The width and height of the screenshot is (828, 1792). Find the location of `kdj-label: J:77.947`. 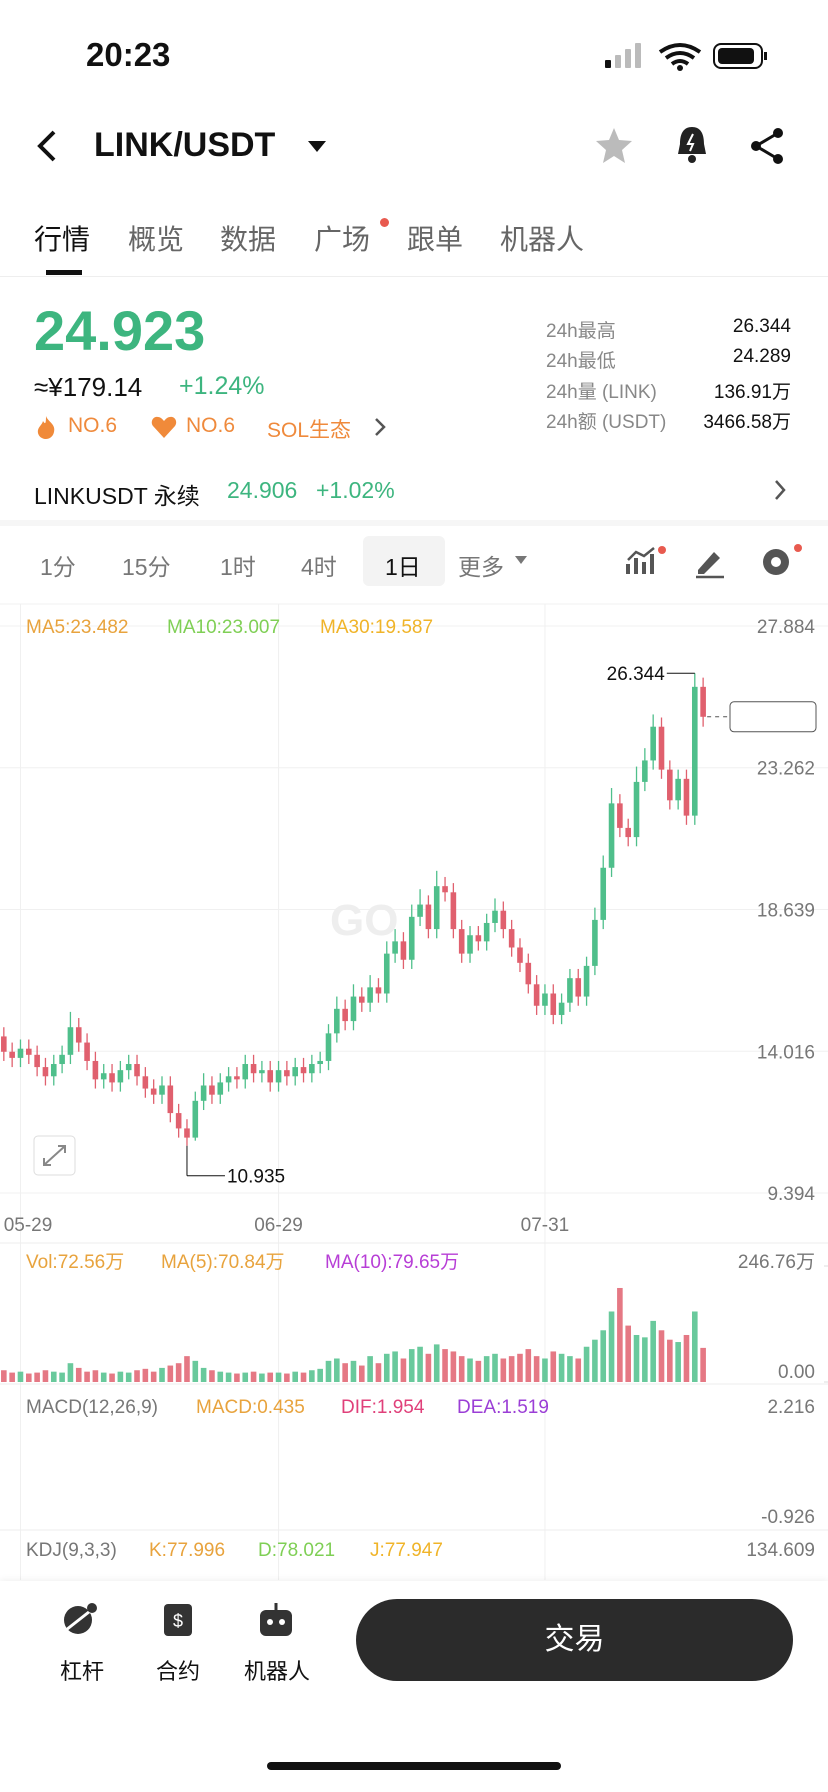

kdj-label: J:77.947 is located at coordinates (406, 1550).